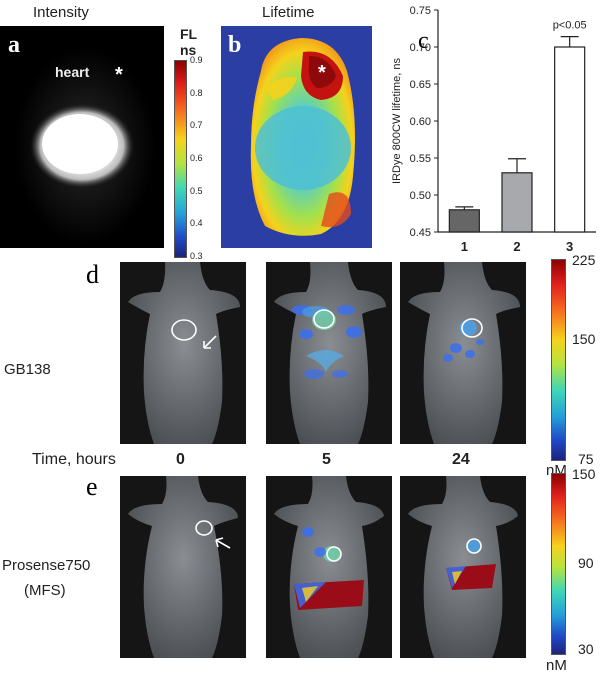 The image size is (608, 677). Describe the element at coordinates (586, 459) in the screenshot. I see `gb138-cb-tick-min: 75` at that location.